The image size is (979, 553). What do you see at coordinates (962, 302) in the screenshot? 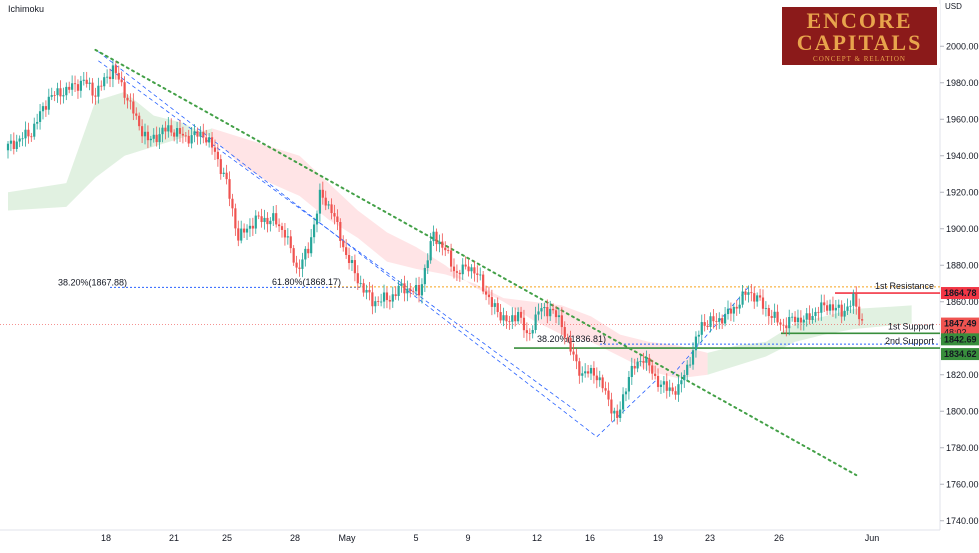
I see `y-tick-label: 1860.00` at bounding box center [962, 302].